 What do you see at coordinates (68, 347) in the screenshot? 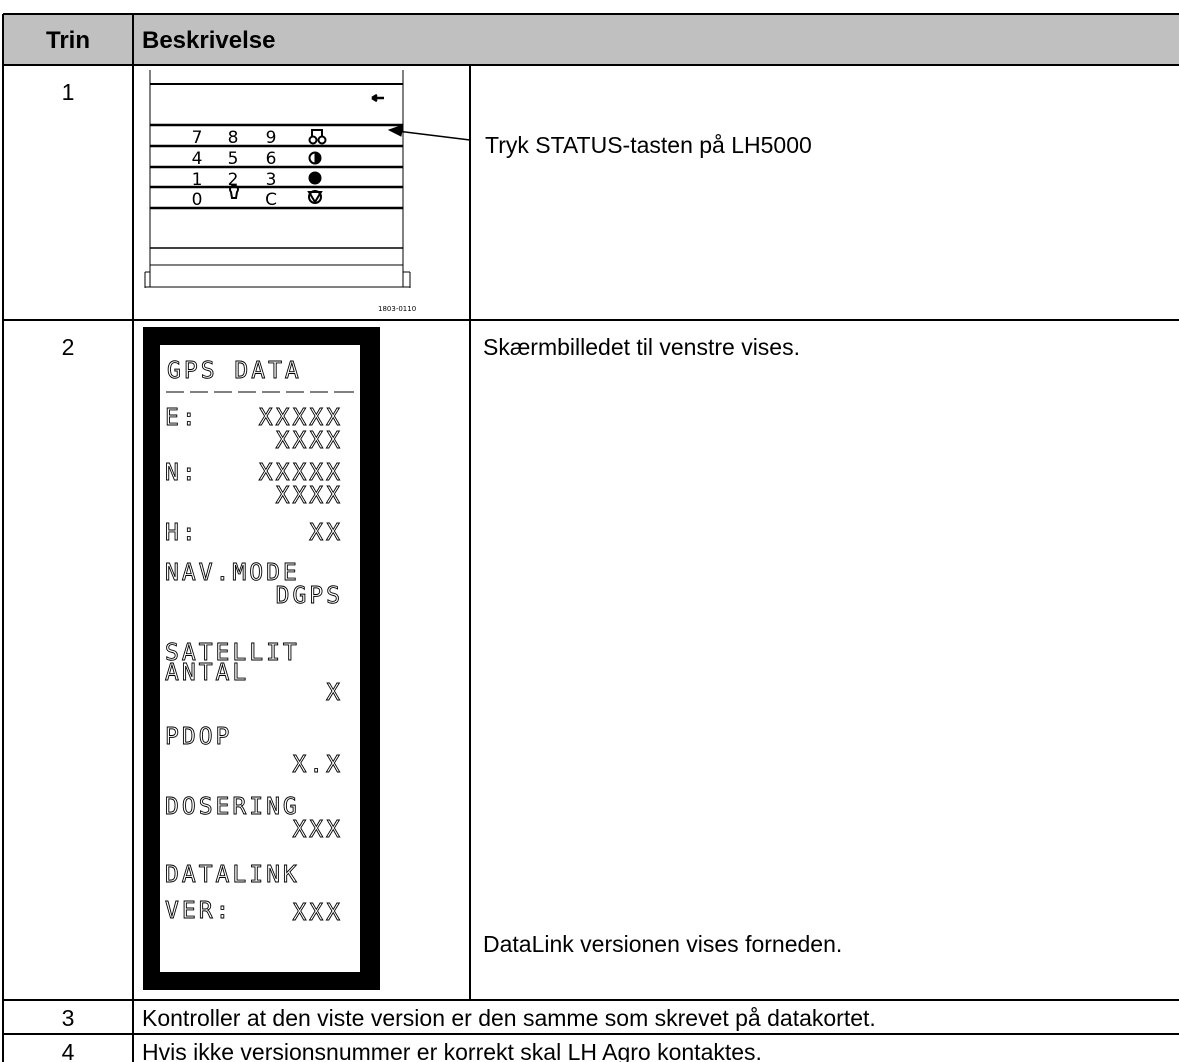
I see `step: 2` at bounding box center [68, 347].